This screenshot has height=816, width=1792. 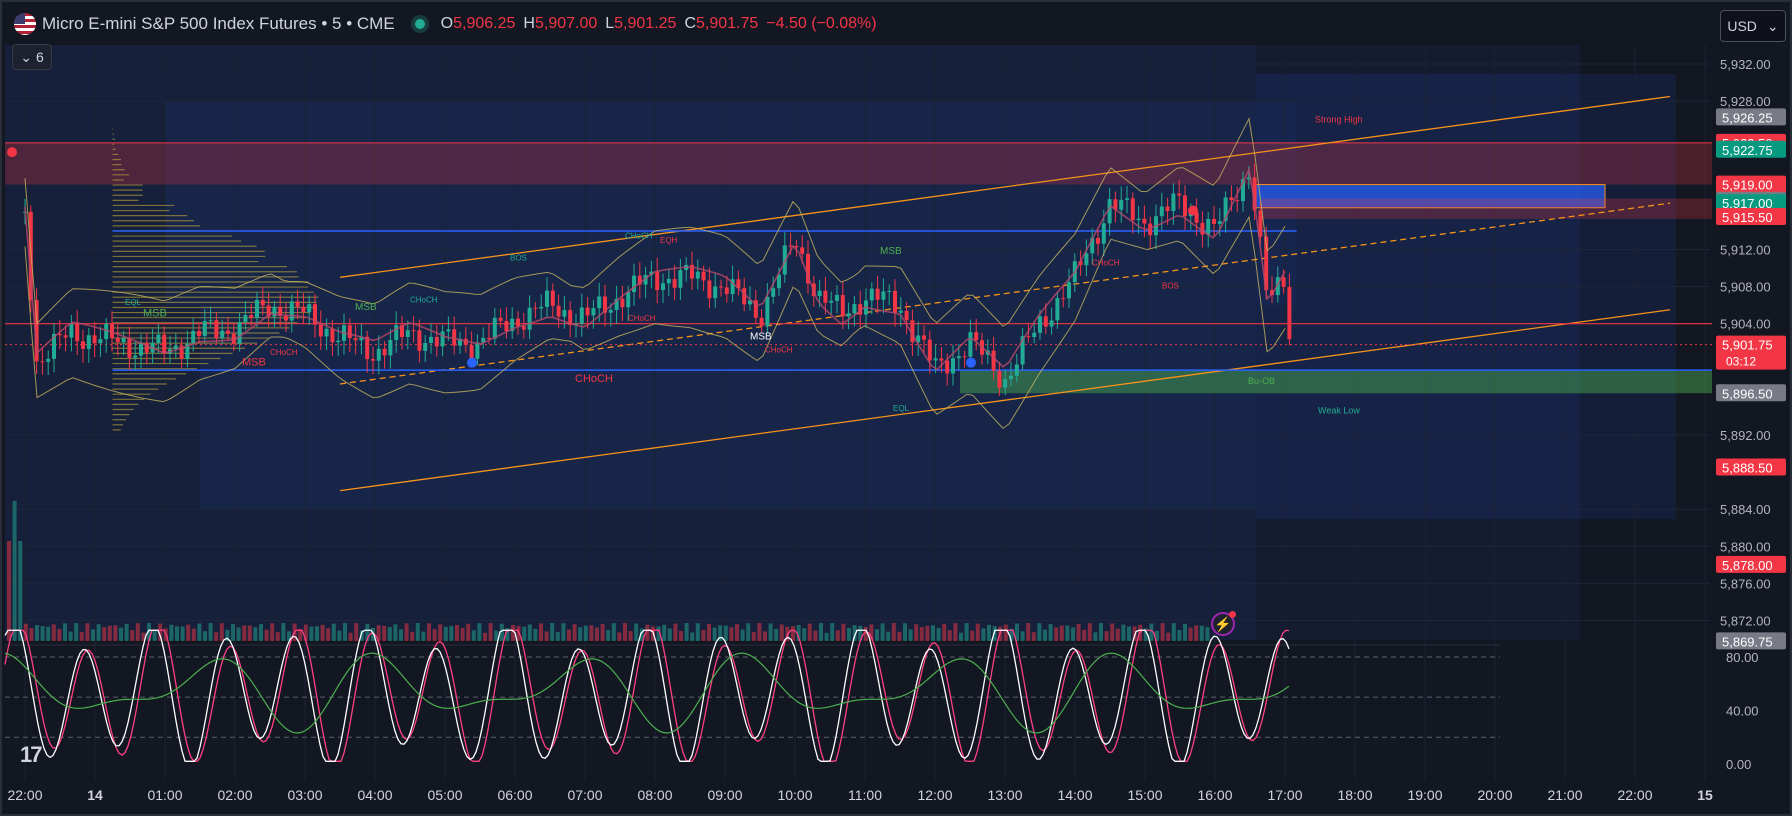 I want to click on indicator-count: 6, so click(x=40, y=57).